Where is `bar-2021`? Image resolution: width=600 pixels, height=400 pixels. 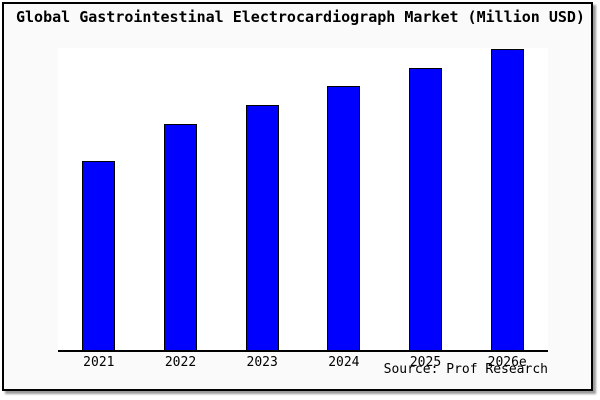 bar-2021 is located at coordinates (99, 255).